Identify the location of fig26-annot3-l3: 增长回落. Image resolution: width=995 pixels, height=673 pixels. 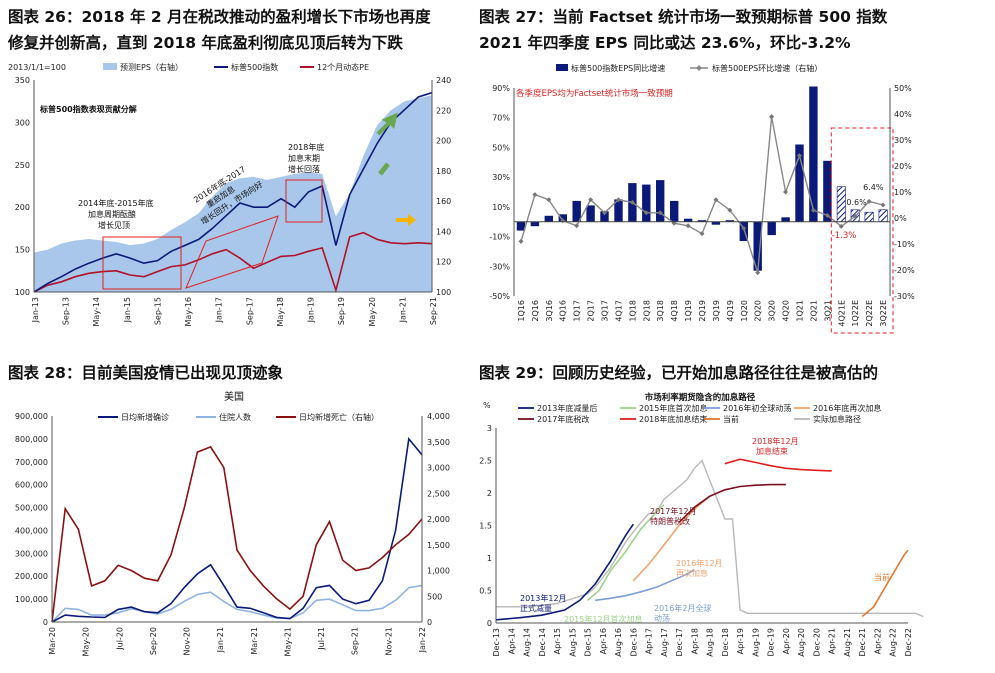
(304, 169).